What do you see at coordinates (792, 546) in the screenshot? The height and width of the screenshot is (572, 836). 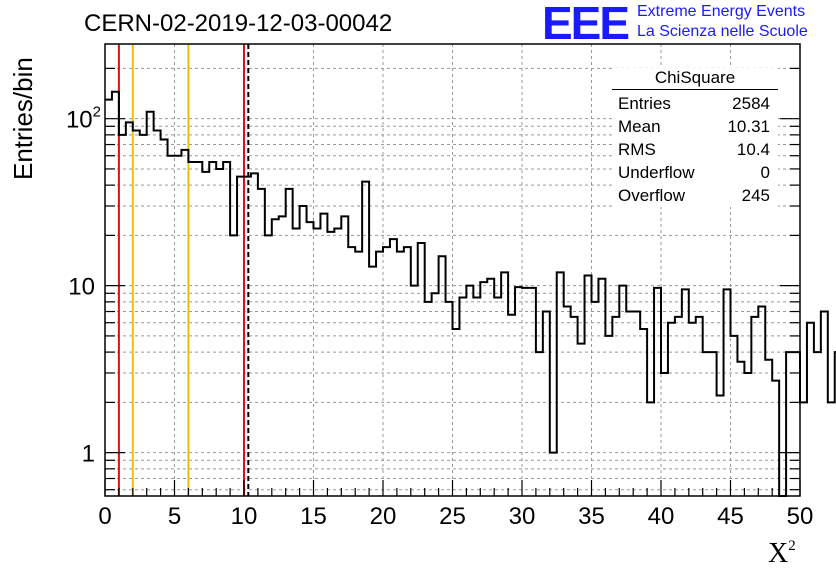 I see `x-axis-label-sup: 2` at bounding box center [792, 546].